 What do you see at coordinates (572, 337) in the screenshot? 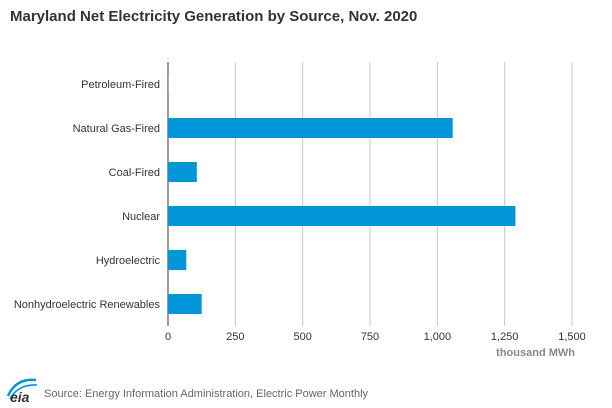
I see `x-tick-label: 1,500` at bounding box center [572, 337].